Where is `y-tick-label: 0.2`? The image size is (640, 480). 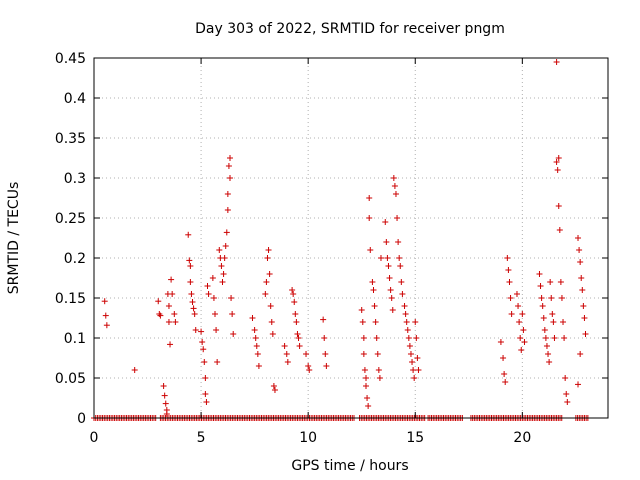 y-tick-label: 0.2 is located at coordinates (75, 259).